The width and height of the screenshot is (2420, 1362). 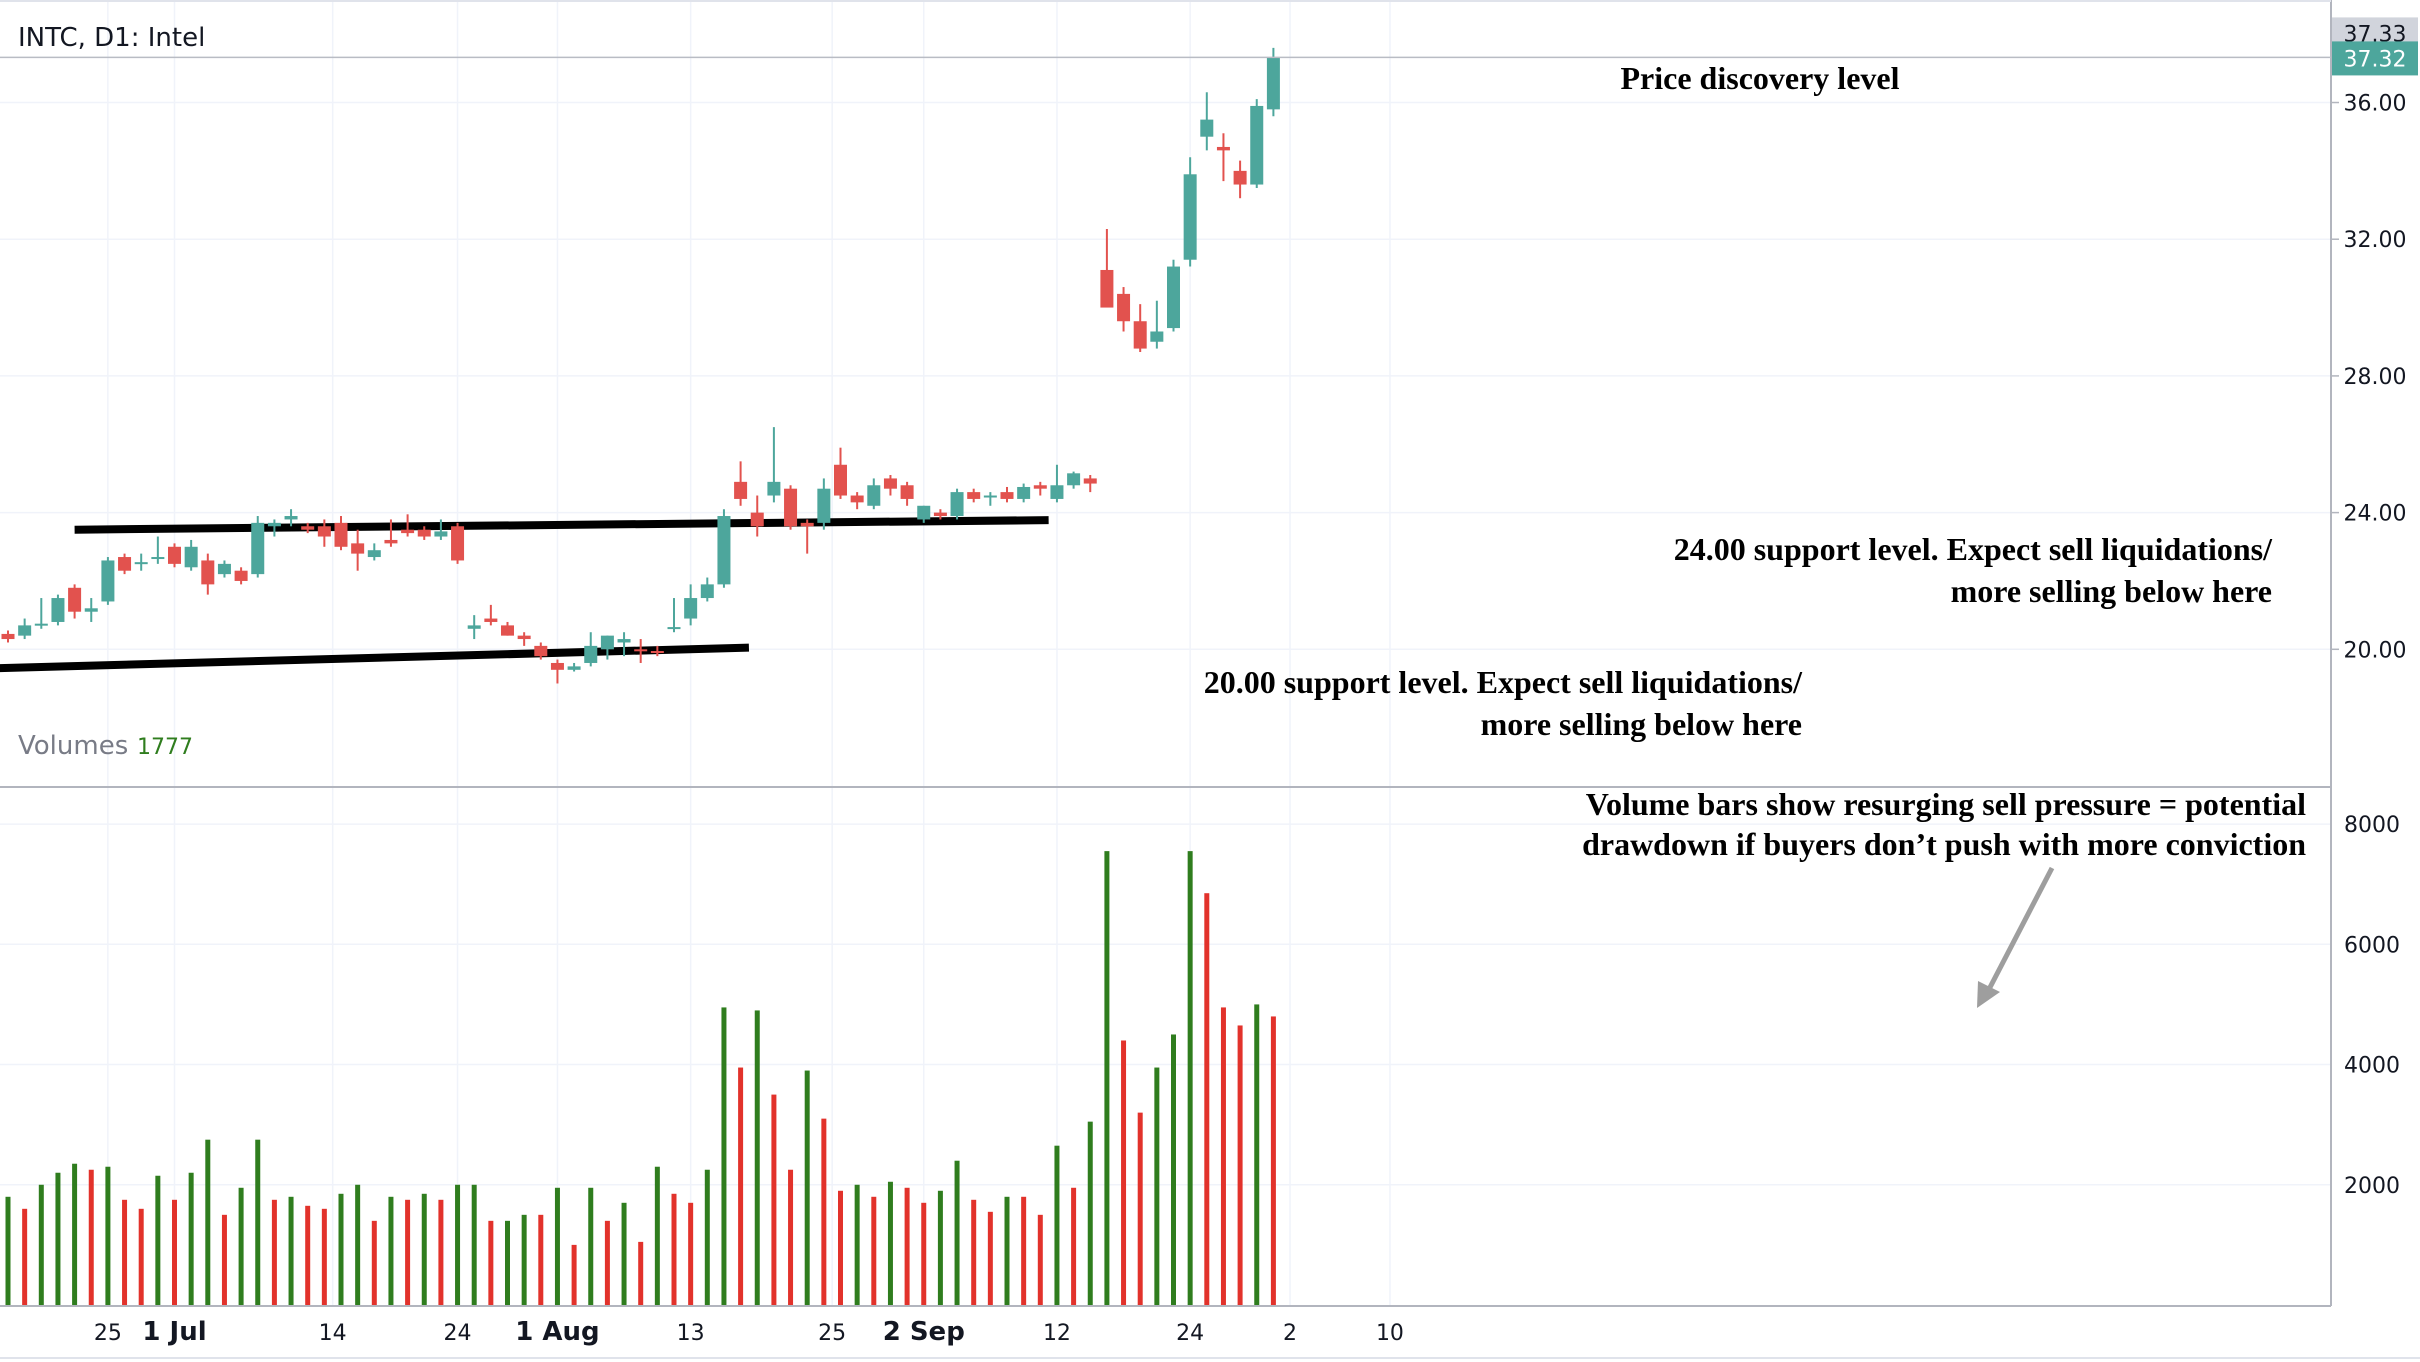 What do you see at coordinates (2372, 1186) in the screenshot?
I see `volume-tick-label: 2000` at bounding box center [2372, 1186].